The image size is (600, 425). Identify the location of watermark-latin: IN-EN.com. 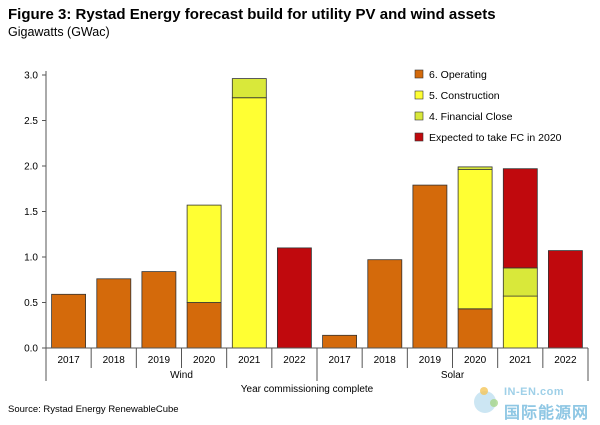
(534, 392).